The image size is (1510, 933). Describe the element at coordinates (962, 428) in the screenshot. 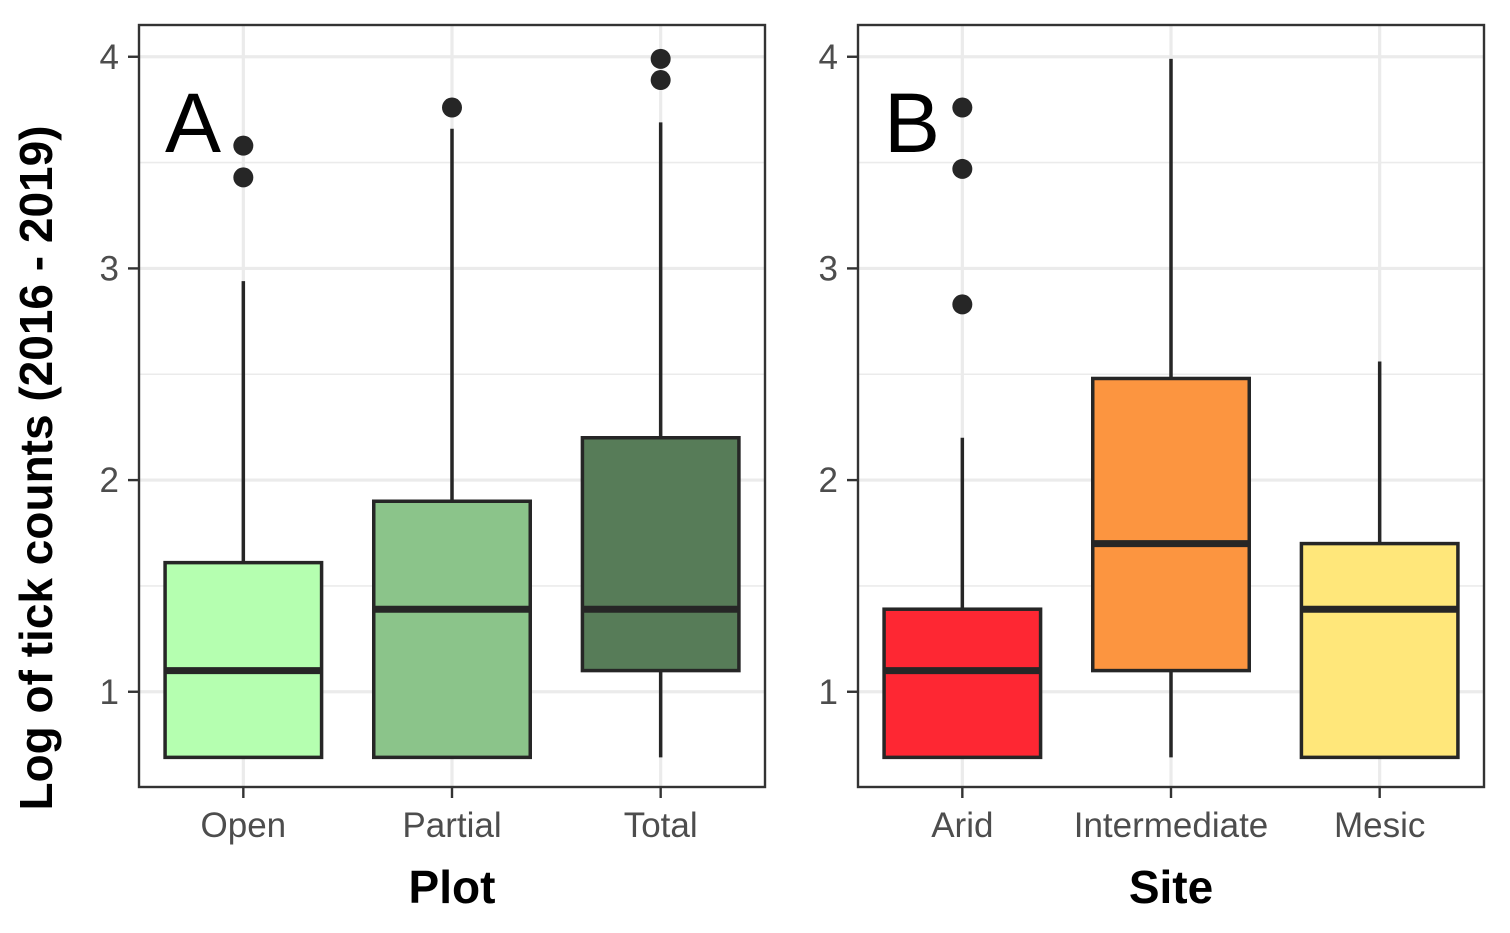

I see `box-arid` at that location.